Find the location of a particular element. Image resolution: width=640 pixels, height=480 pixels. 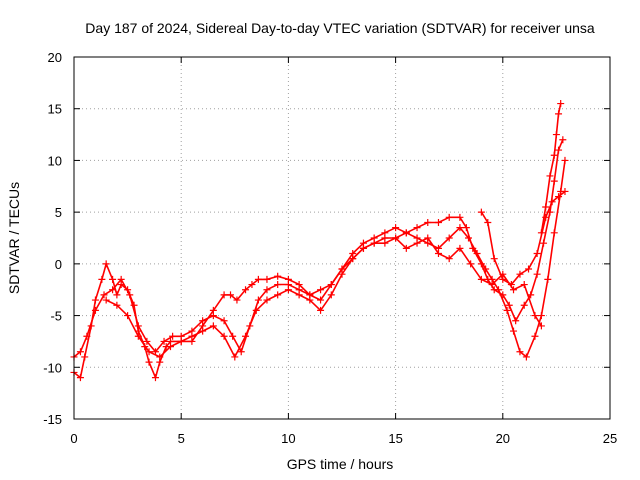

y-tick-label: 0 is located at coordinates (58, 264).